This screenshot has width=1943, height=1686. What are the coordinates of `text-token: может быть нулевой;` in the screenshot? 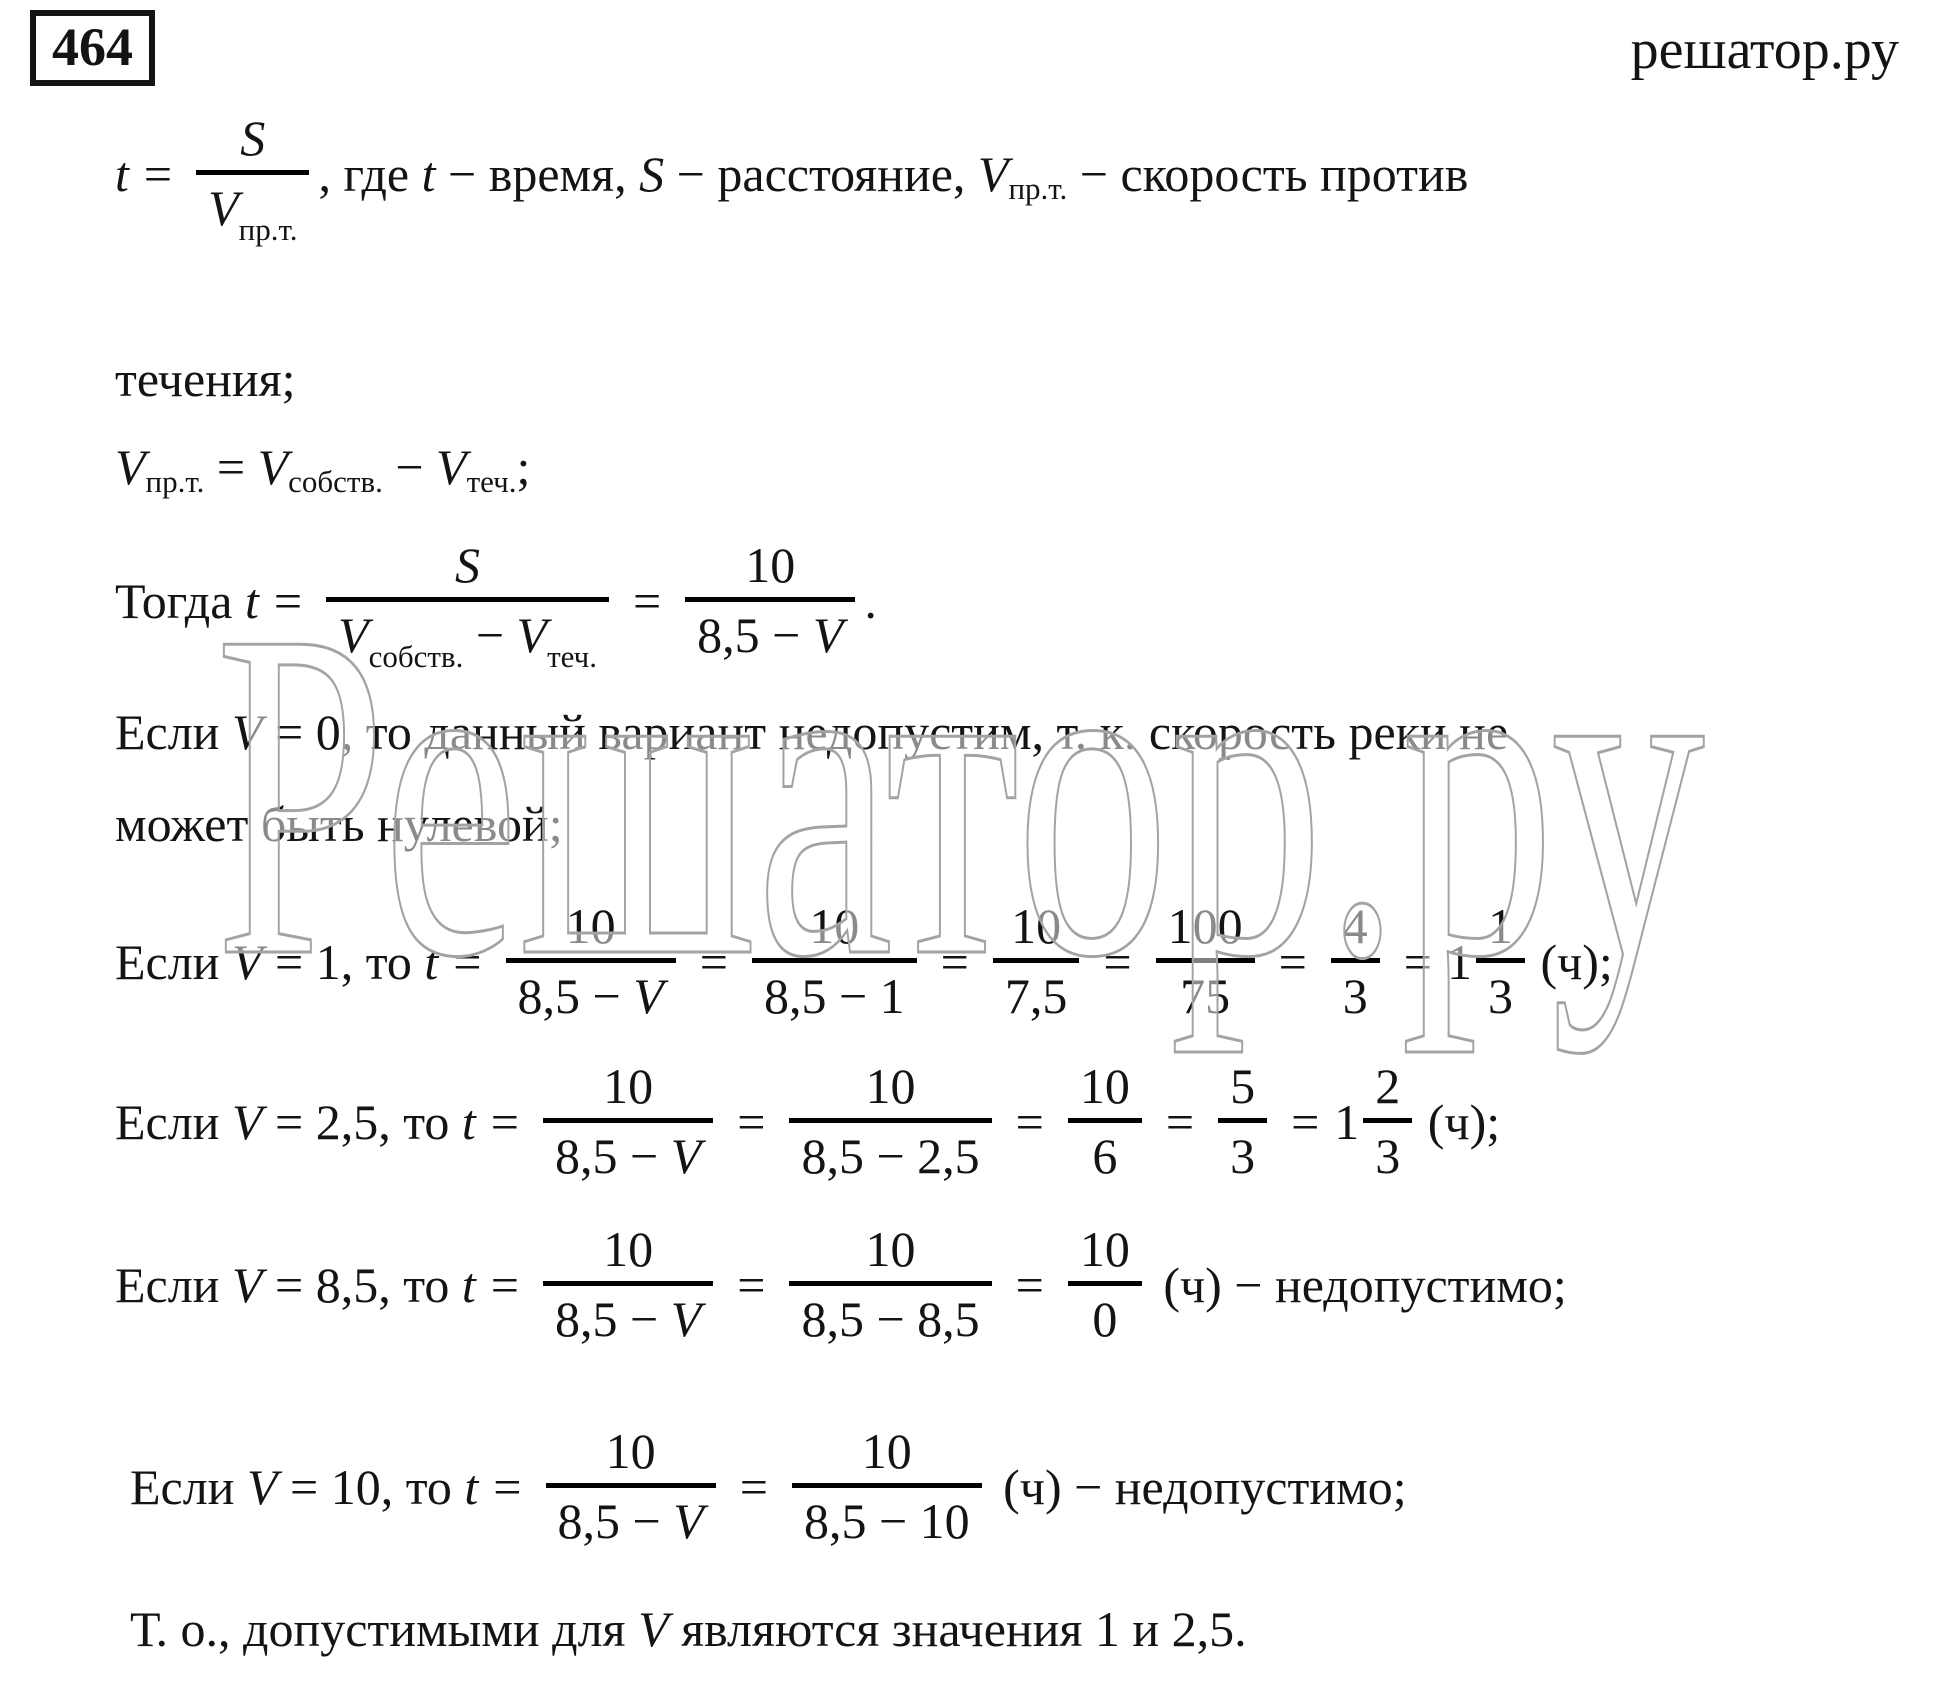 It's located at (339, 824).